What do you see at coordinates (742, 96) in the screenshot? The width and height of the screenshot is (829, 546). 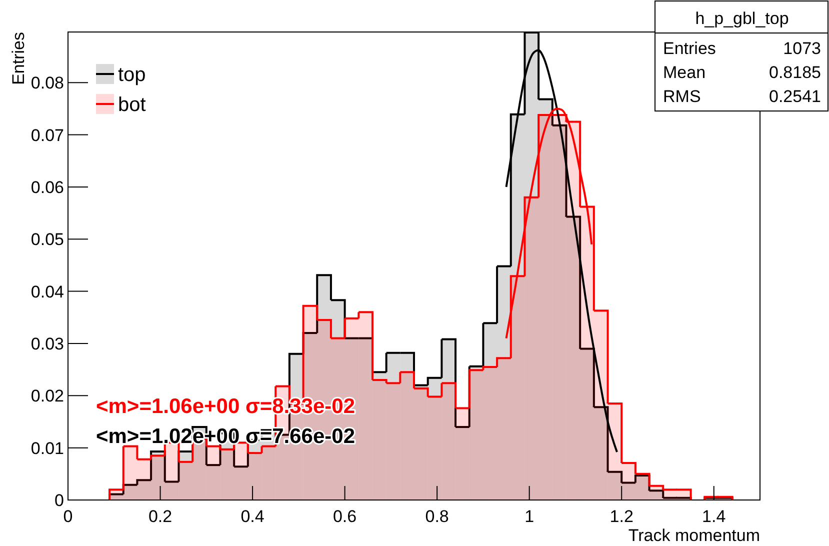 I see `text: RMS 0.2541` at bounding box center [742, 96].